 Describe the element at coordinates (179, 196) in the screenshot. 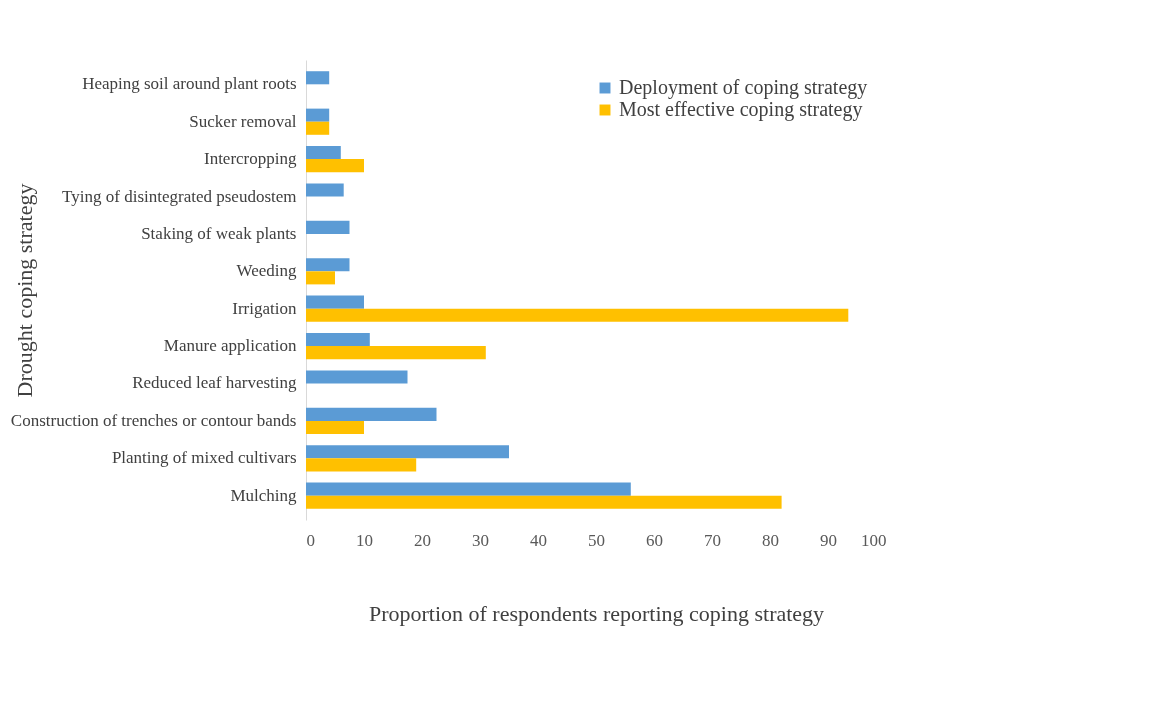

I see `y-tick-label: Tying of disintegrated pseudostem` at that location.